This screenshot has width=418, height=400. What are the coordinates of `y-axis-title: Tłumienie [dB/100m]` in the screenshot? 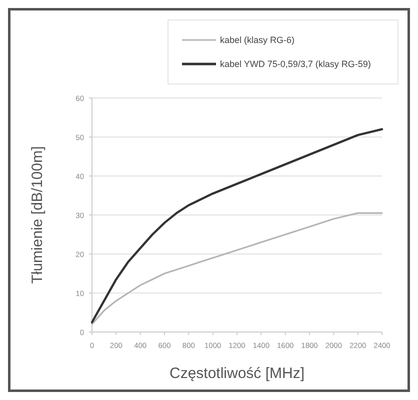 It's located at (37, 215).